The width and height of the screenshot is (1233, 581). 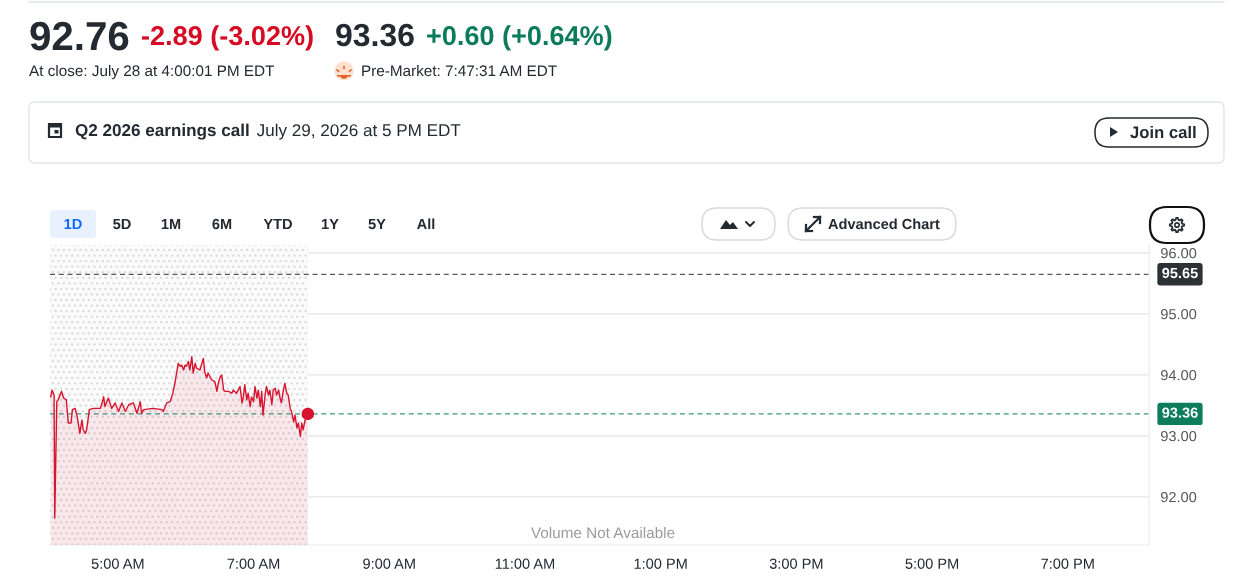 I want to click on text: 1Y, so click(x=330, y=223).